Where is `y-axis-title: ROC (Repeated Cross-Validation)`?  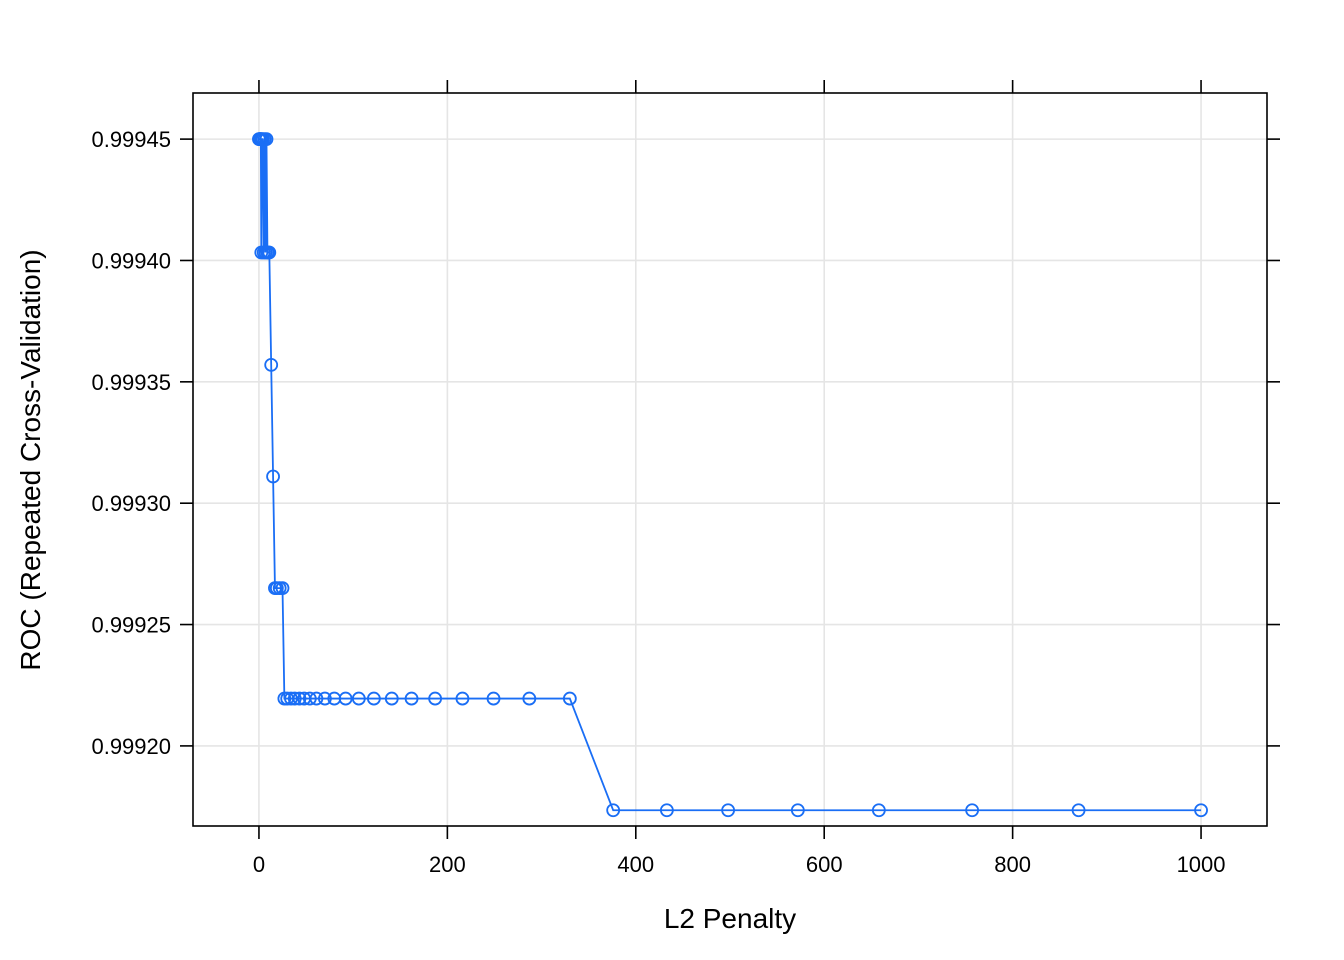 y-axis-title: ROC (Repeated Cross-Validation) is located at coordinates (30, 459).